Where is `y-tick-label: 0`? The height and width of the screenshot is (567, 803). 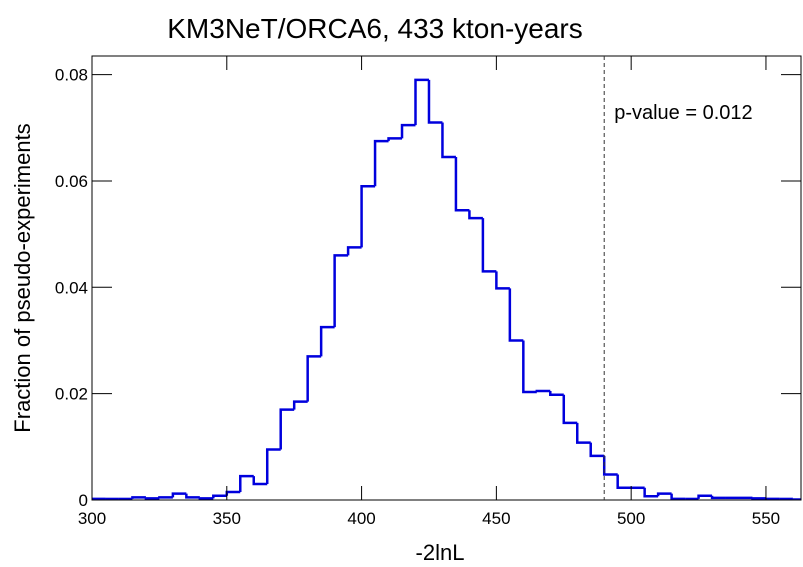
y-tick-label: 0 is located at coordinates (83, 500).